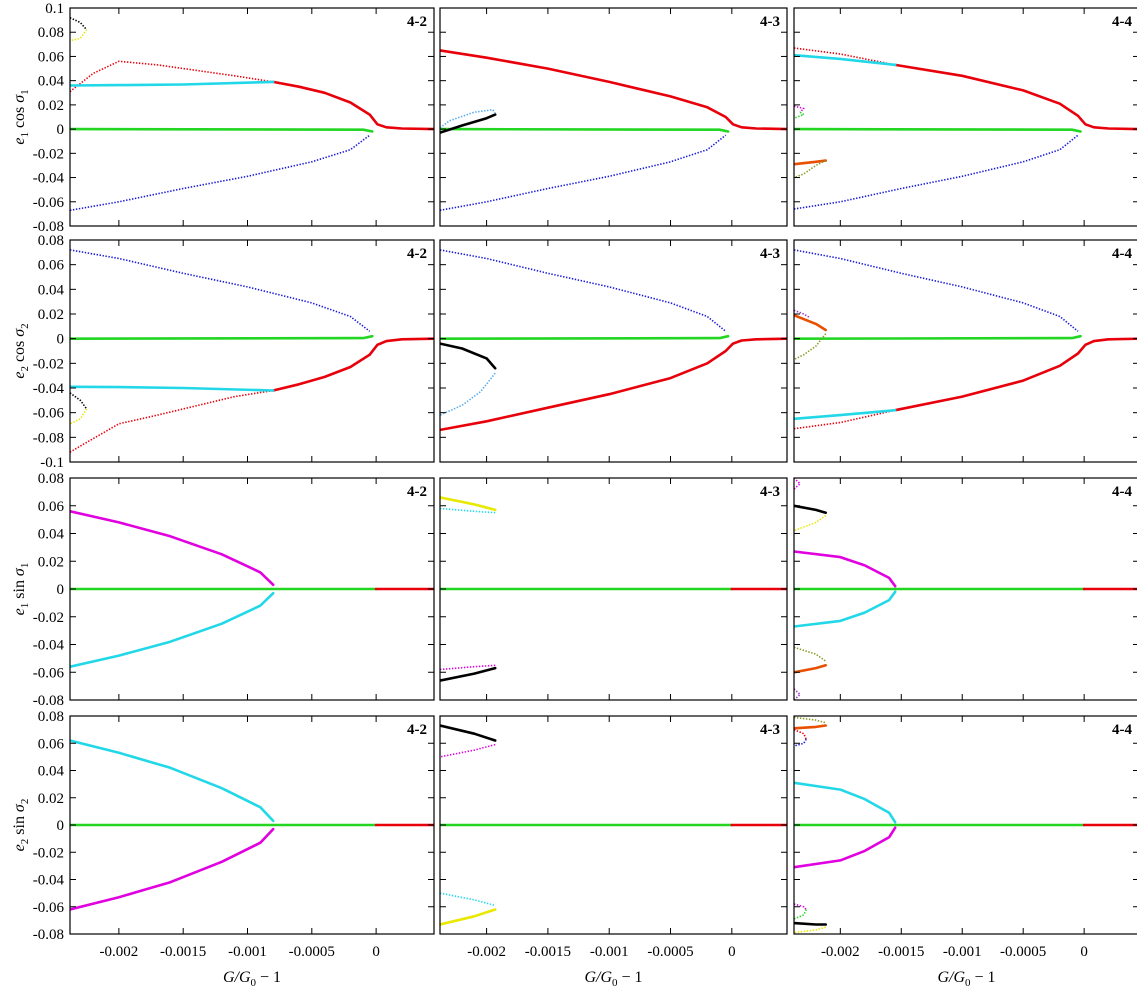  I want to click on x-tick-label: -0.0005, so click(670, 952).